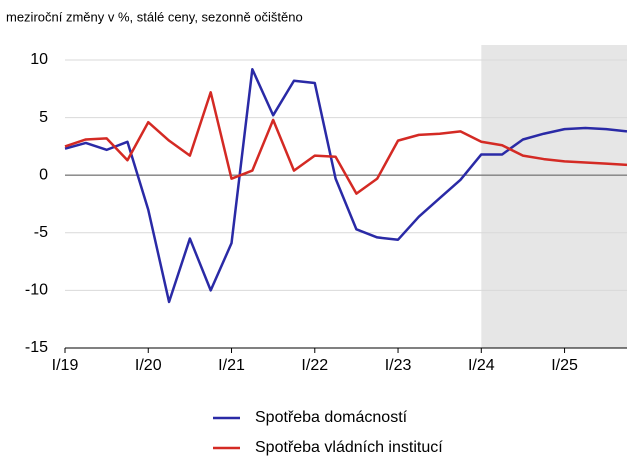  Describe the element at coordinates (331, 417) in the screenshot. I see `legend-label: Spotřeba domácností` at that location.